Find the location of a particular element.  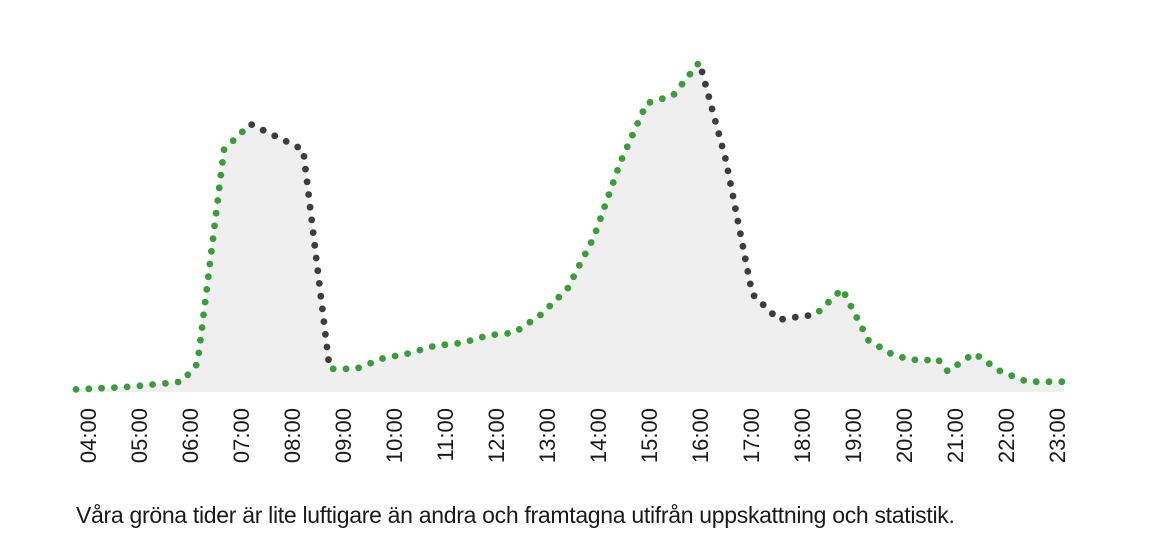

x-tick-label: 07:00 is located at coordinates (241, 435).